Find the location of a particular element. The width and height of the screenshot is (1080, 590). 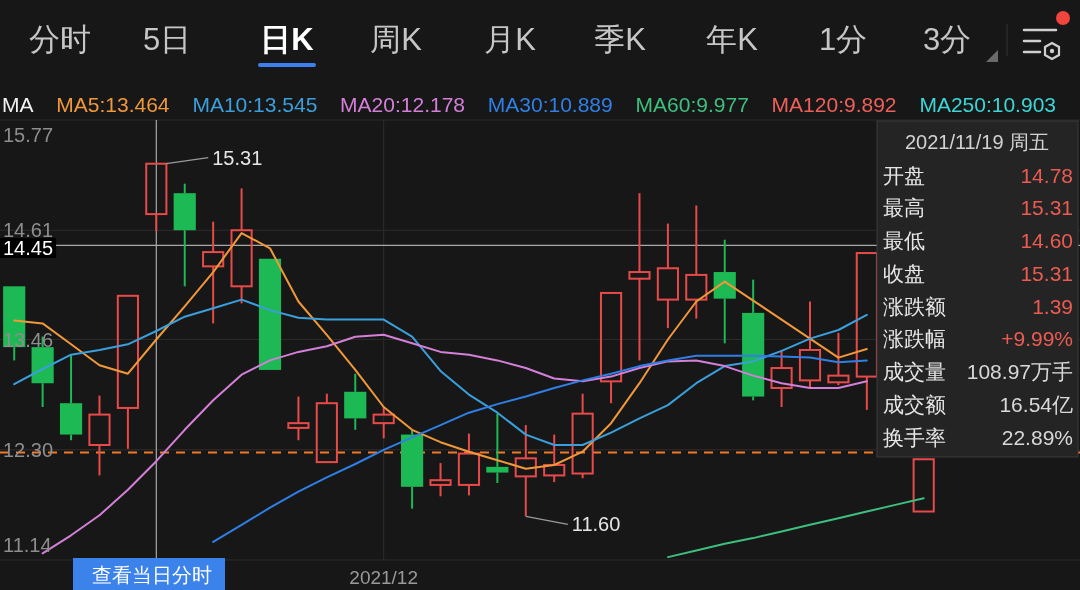

legend: MA MA5:13.464 MA10:13.545 MA20:12.178 MA30:10.889 MA60:9.977 MA120:9.892 MA250:10.903 is located at coordinates (529, 104).